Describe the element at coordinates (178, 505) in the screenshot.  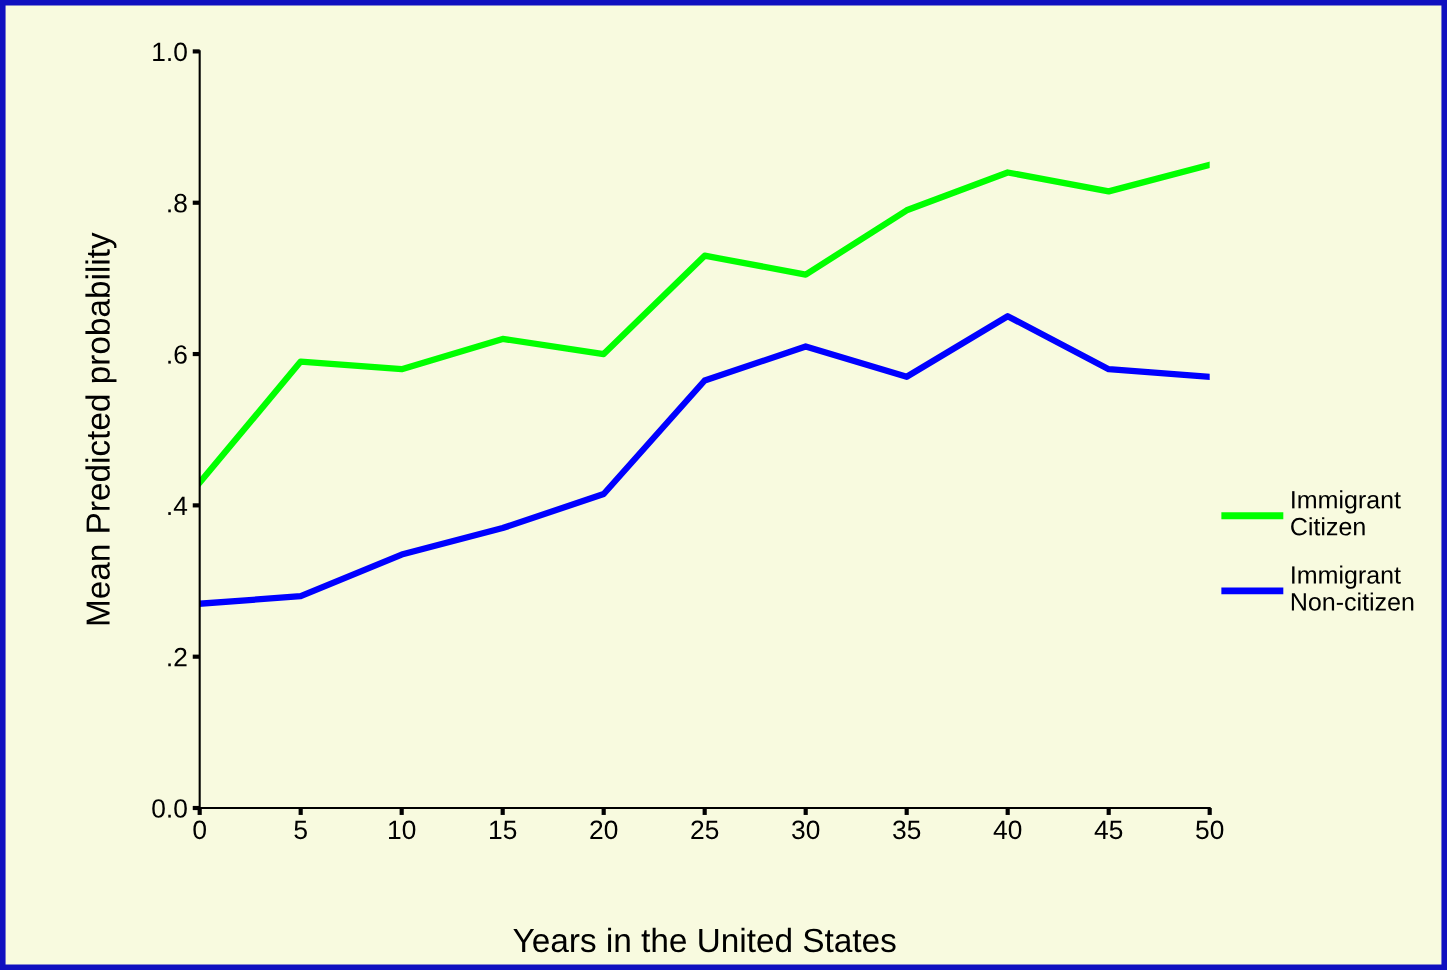
I see `y-tick-label: .4` at that location.